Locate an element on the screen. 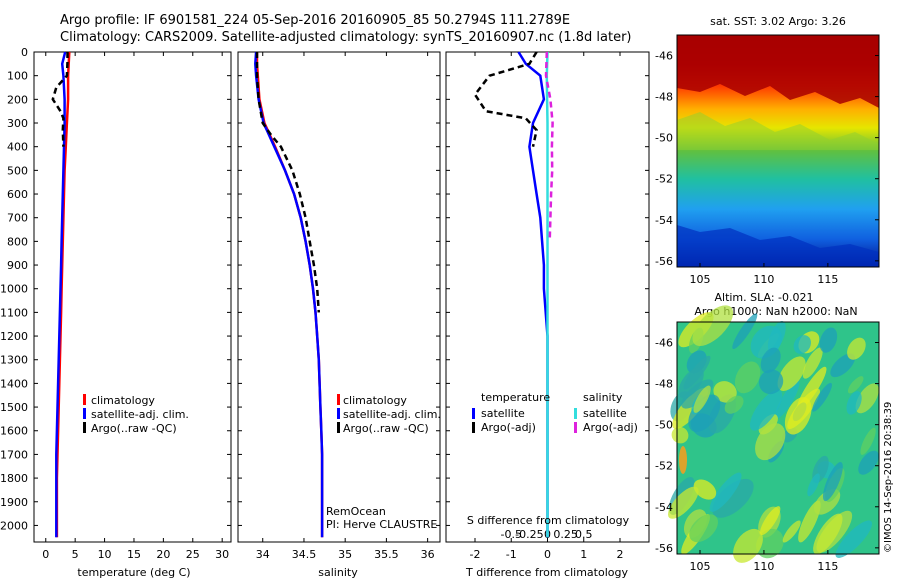  sla-texture is located at coordinates (773, 434).